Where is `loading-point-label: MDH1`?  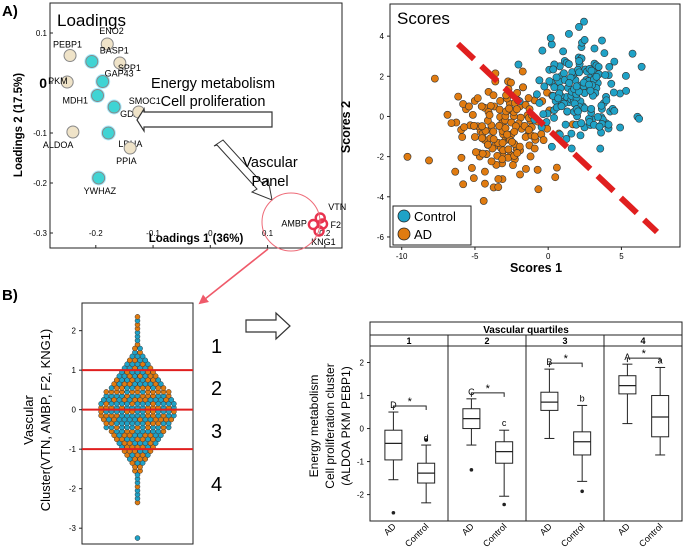 loading-point-label: MDH1 is located at coordinates (76, 101).